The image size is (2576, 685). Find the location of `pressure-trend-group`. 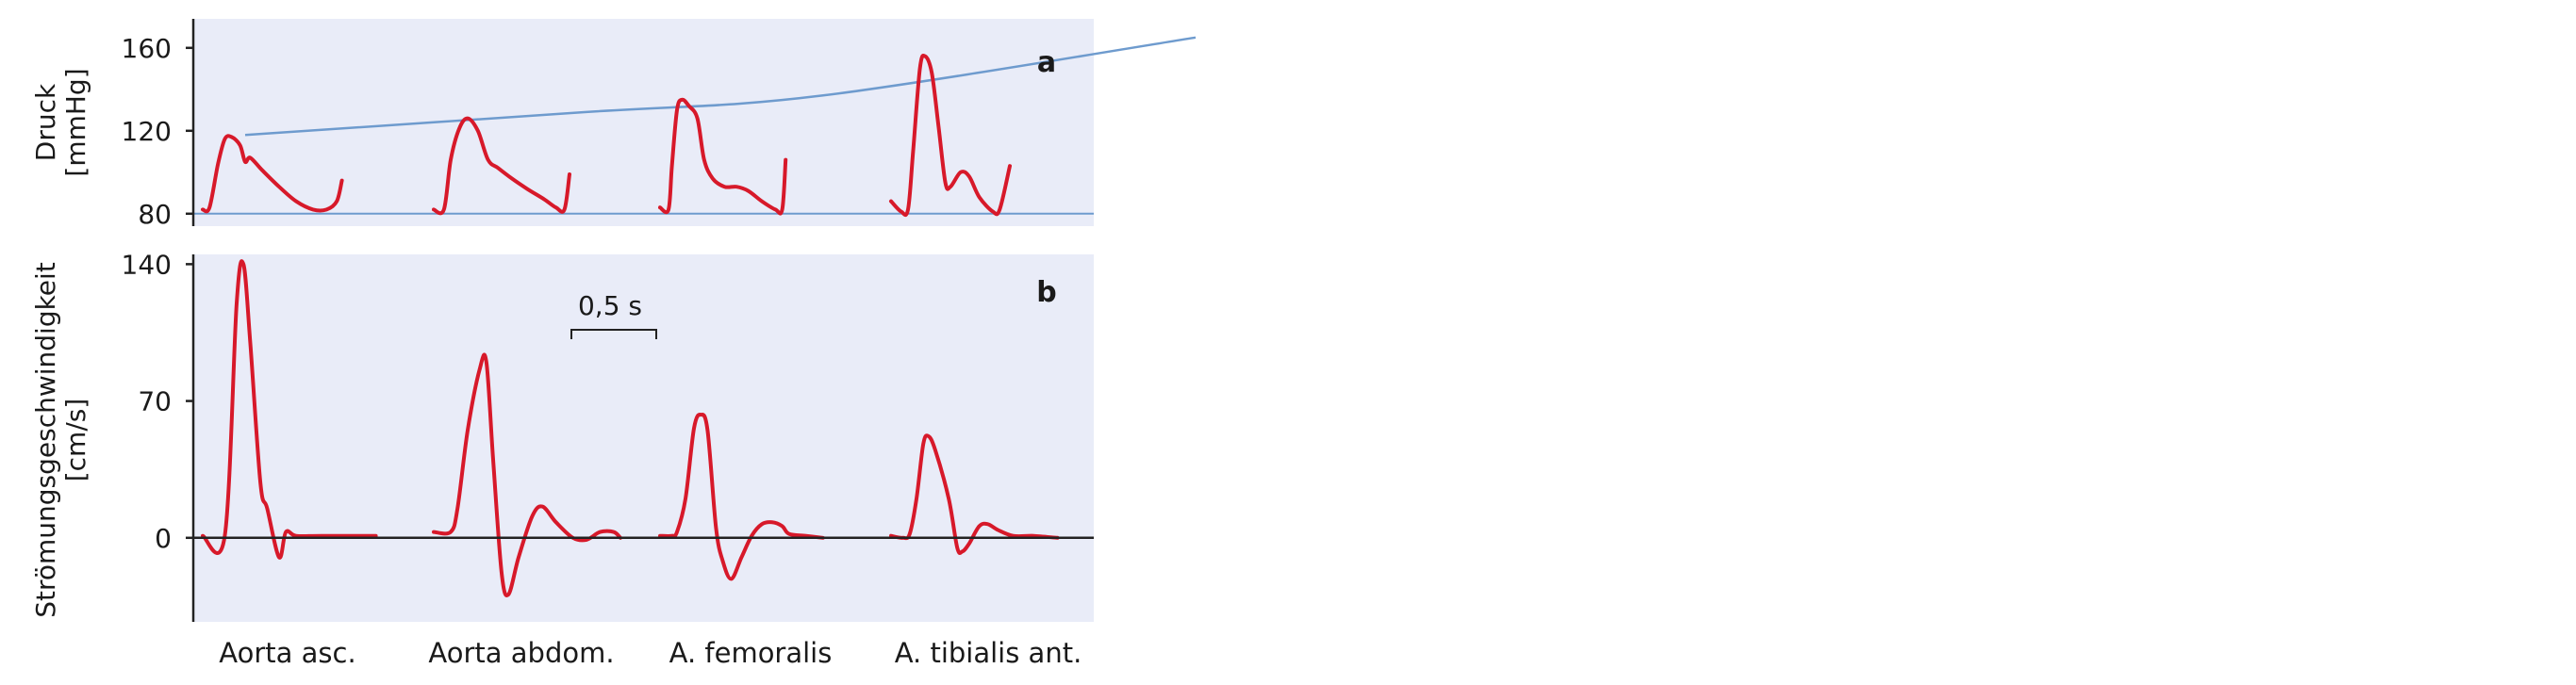

pressure-trend-group is located at coordinates (720, 86).